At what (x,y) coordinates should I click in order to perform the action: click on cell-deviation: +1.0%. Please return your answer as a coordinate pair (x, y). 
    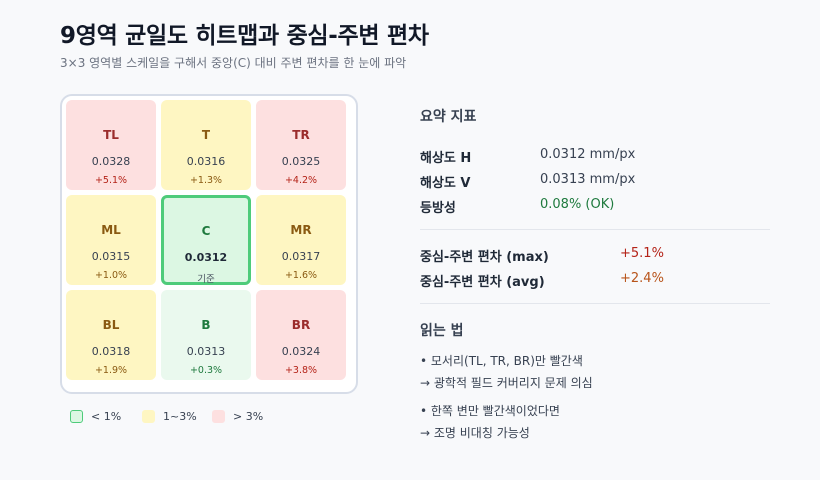
    Looking at the image, I should click on (111, 275).